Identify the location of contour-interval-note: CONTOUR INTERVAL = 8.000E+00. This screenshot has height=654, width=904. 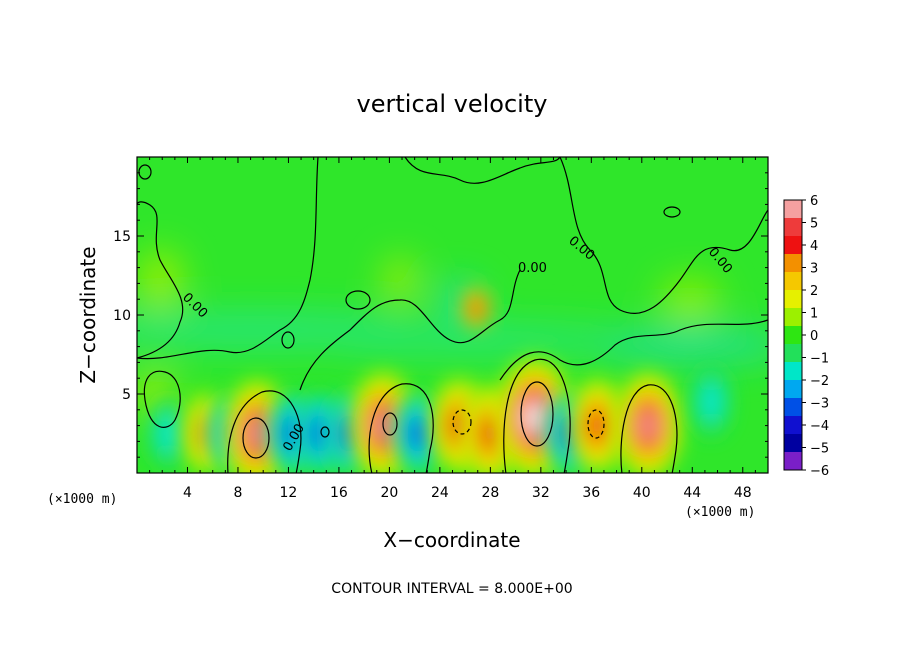
(451, 589).